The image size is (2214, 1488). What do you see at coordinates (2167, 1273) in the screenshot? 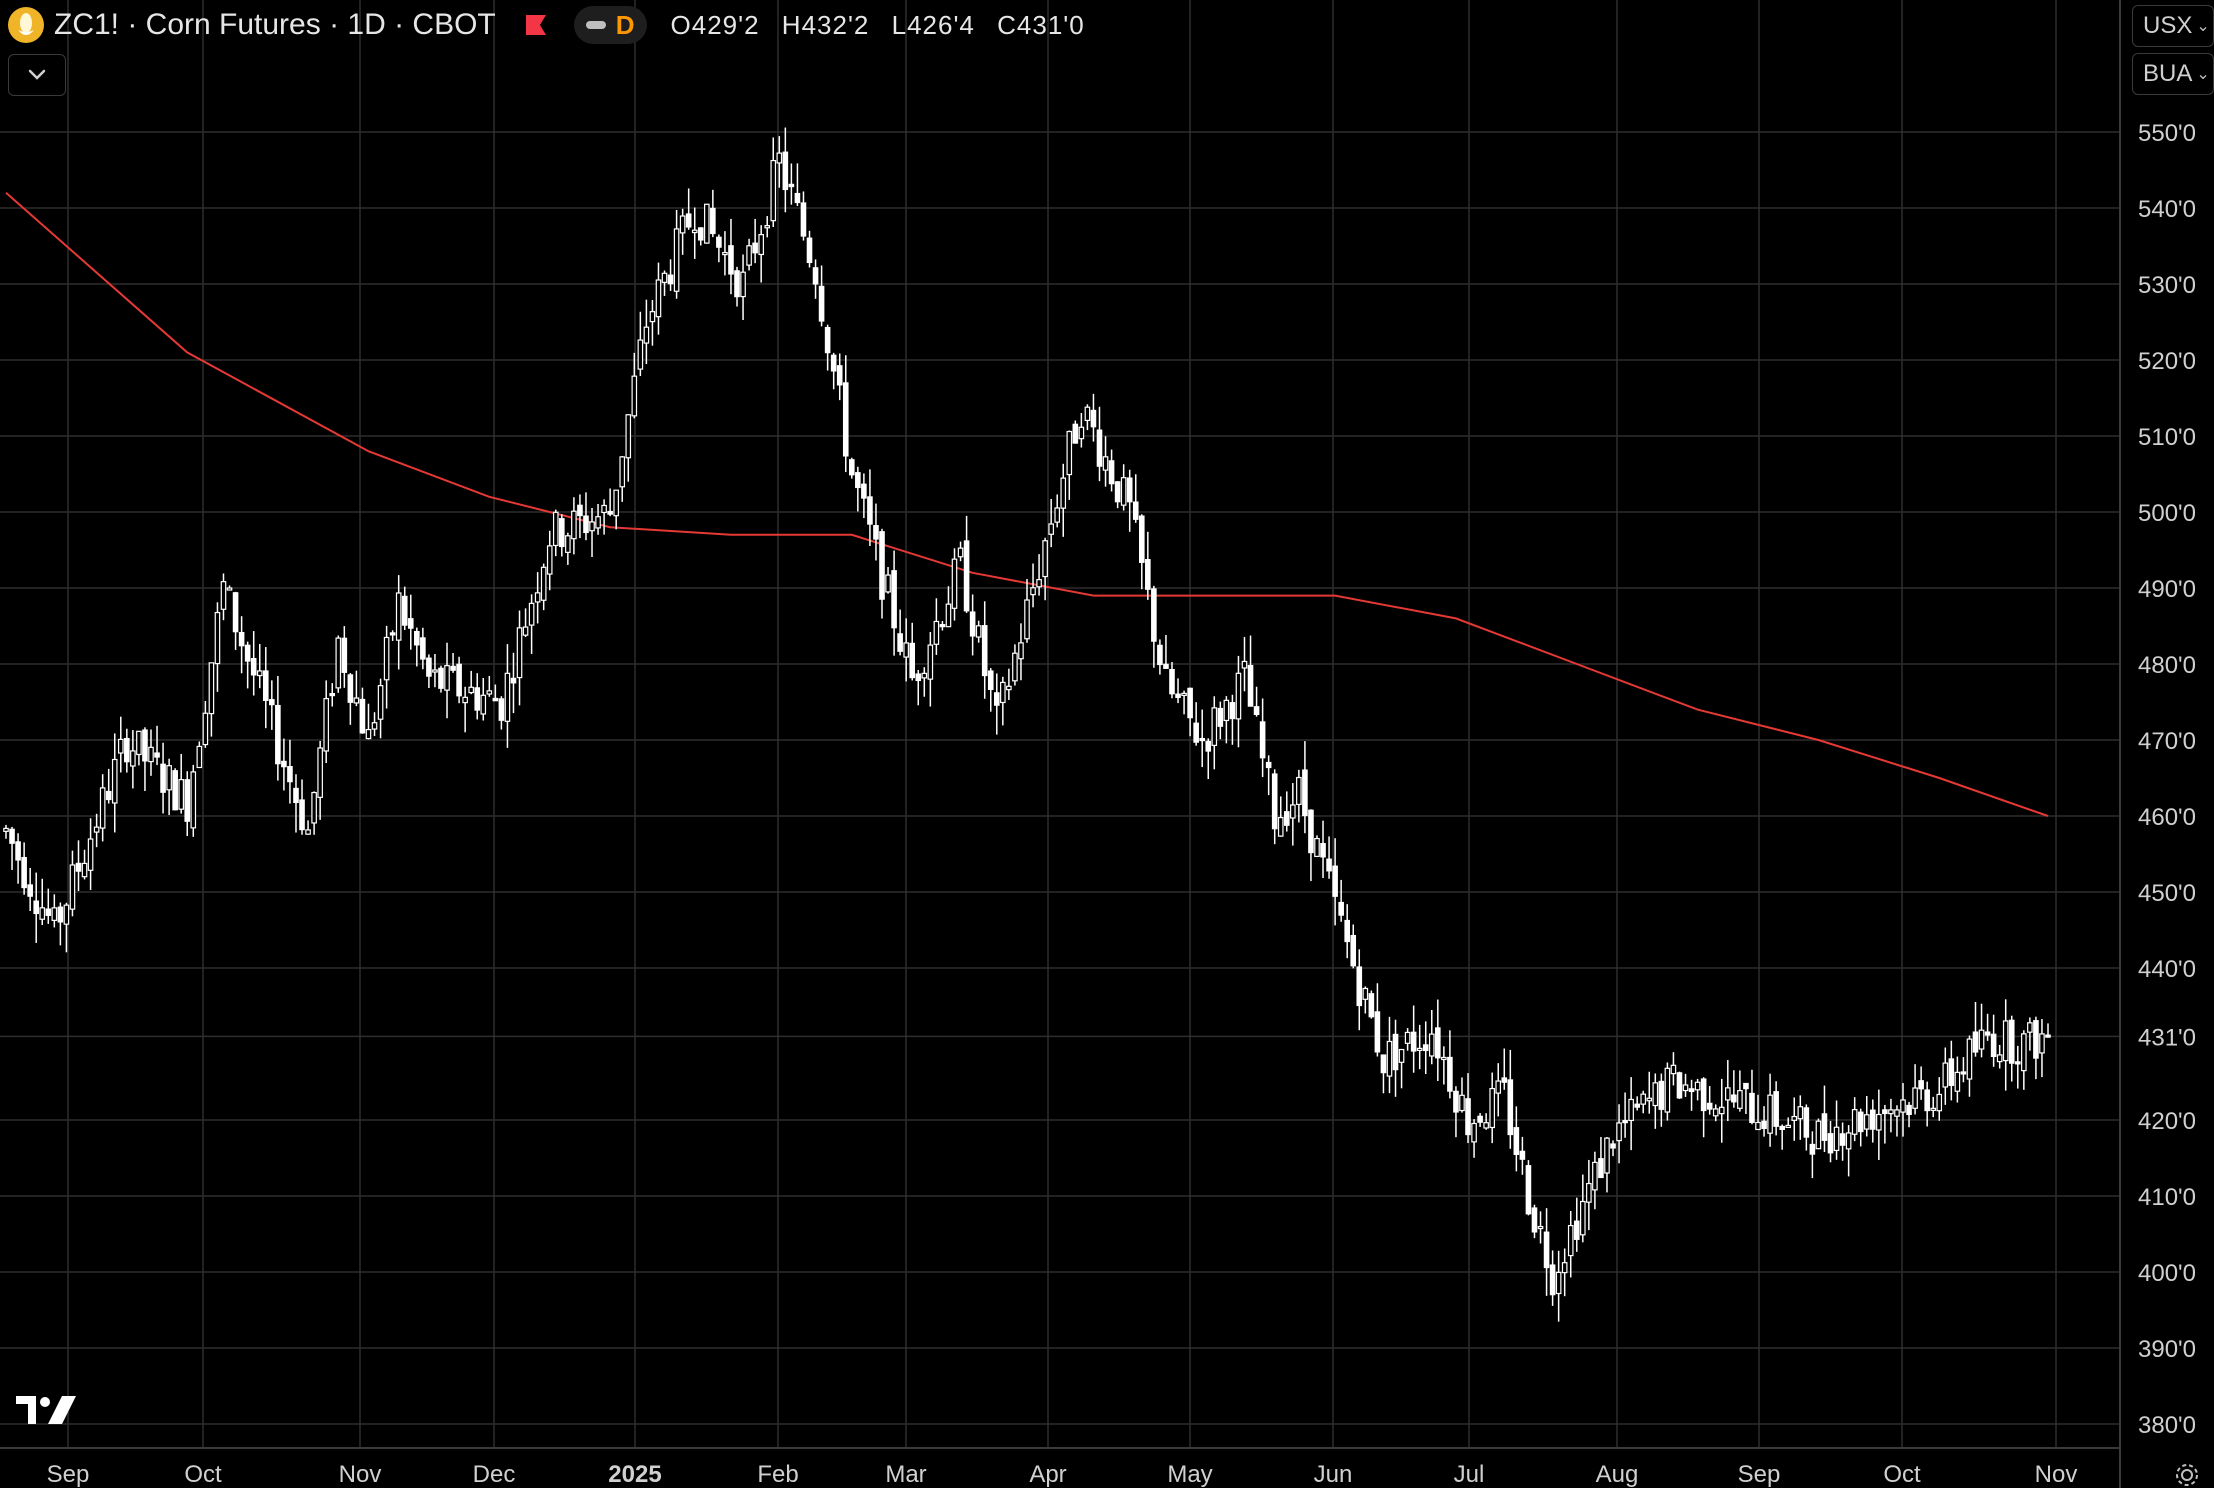
I see `price-tick-label: 400'0` at bounding box center [2167, 1273].